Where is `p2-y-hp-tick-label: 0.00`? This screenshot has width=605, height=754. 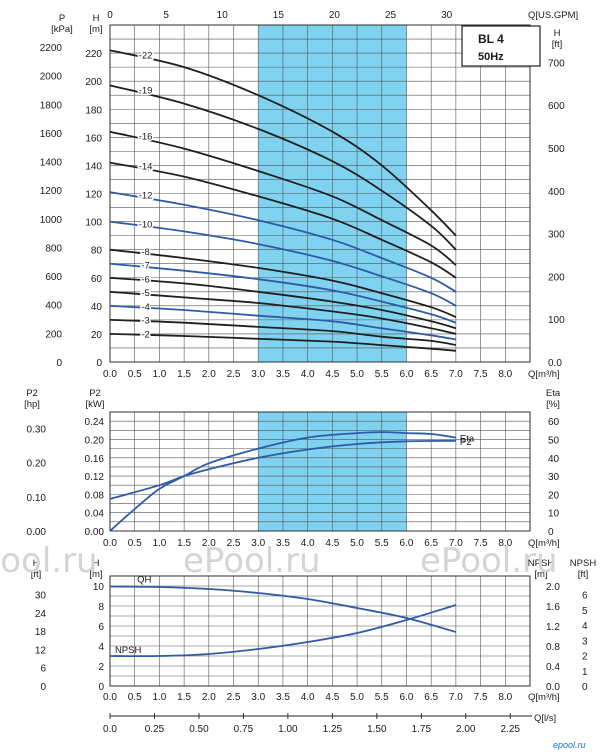
p2-y-hp-tick-label: 0.00 is located at coordinates (37, 532).